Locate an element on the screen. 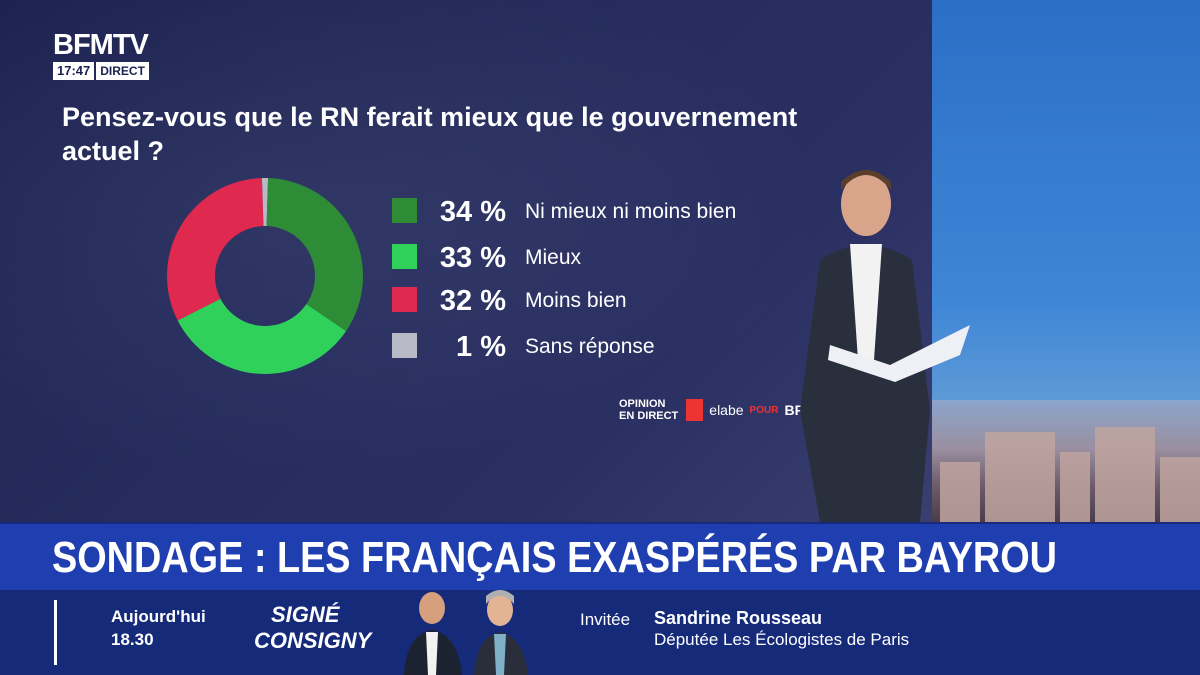  elabe-e-icon is located at coordinates (695, 410).